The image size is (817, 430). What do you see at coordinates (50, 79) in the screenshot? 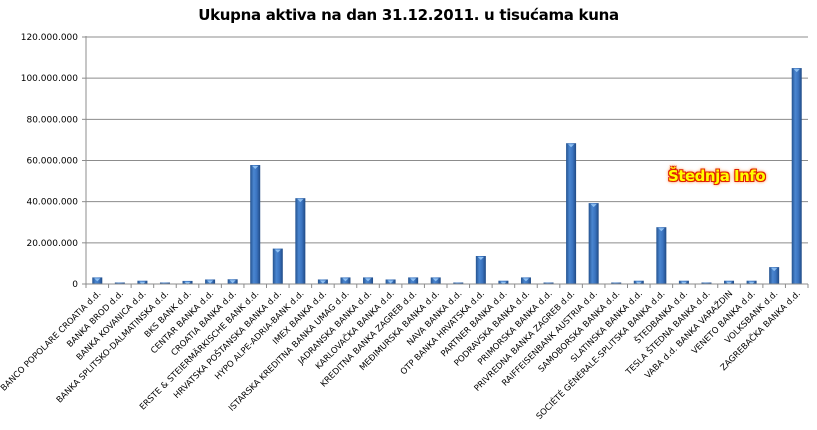
I see `y-tick-label: 100.000.000` at bounding box center [50, 79].